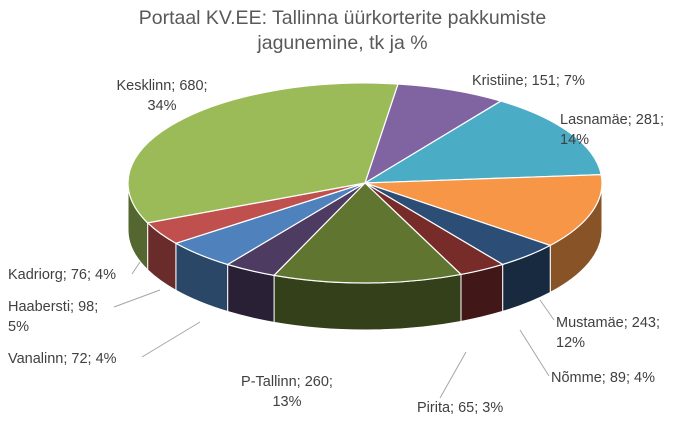 Image resolution: width=685 pixels, height=448 pixels. I want to click on data-label-haabersti-line-1: Haabersti; 98;, so click(53, 307).